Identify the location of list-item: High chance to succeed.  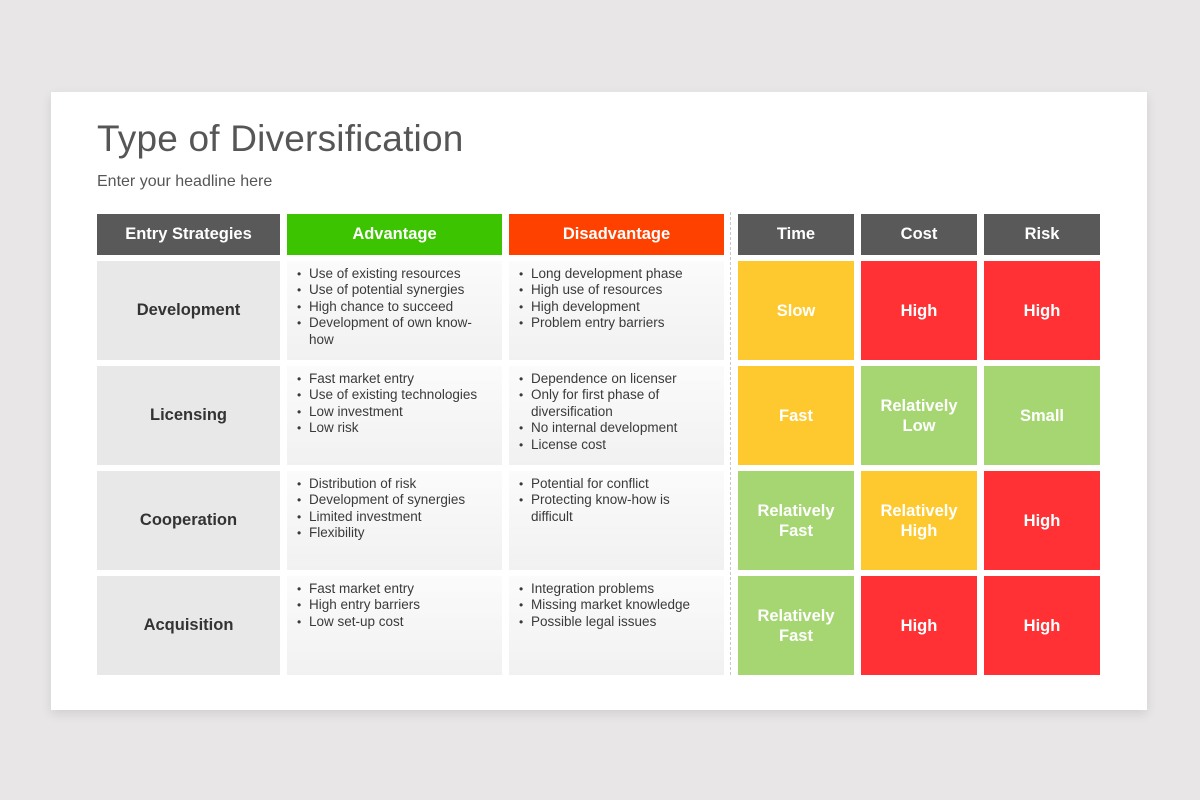
(393, 307).